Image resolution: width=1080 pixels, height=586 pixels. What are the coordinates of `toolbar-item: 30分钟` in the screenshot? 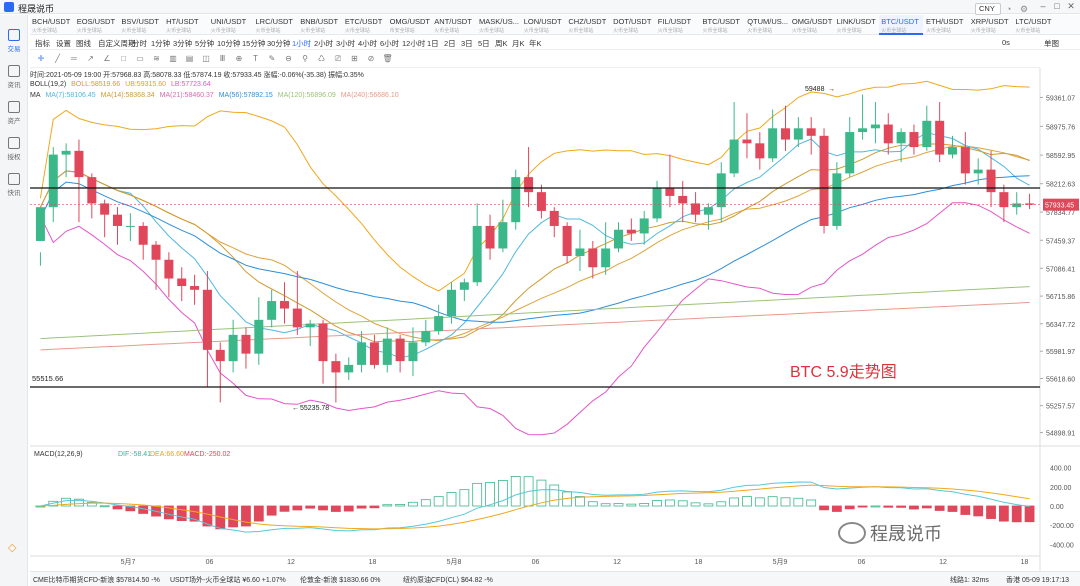 It's located at (279, 43).